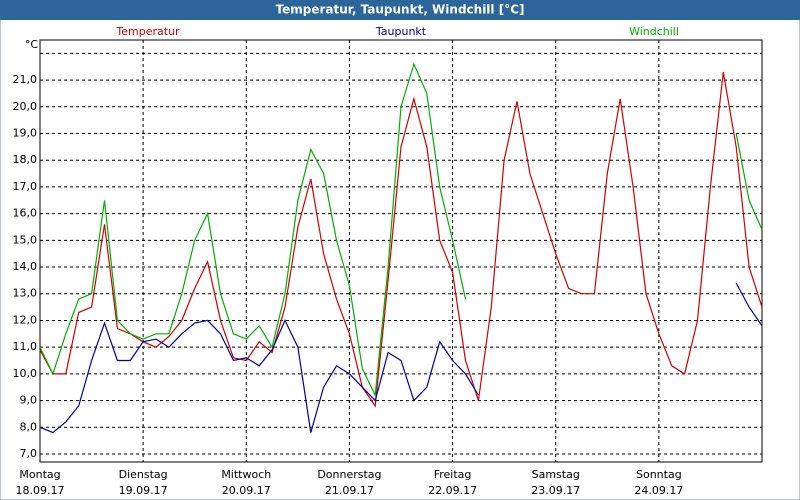  I want to click on legend-label: Windchill, so click(654, 31).